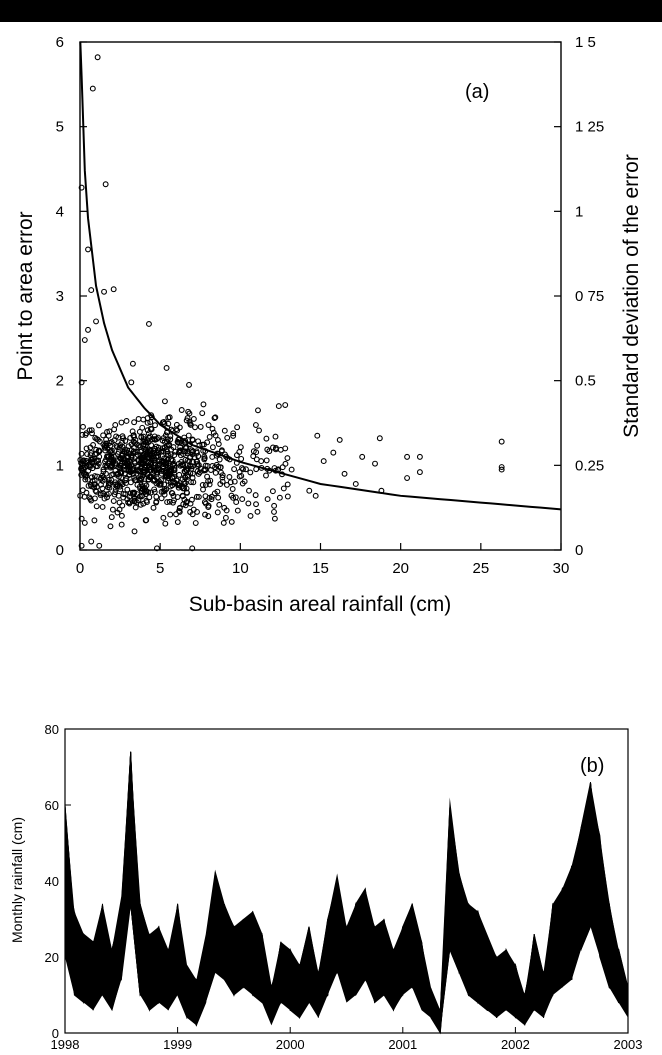  I want to click on x-tick-label: 2001, so click(402, 1044).